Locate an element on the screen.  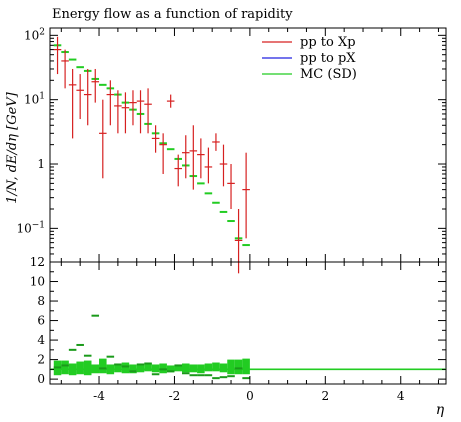
ratio-y-tick-label: 8 is located at coordinates (41, 301).